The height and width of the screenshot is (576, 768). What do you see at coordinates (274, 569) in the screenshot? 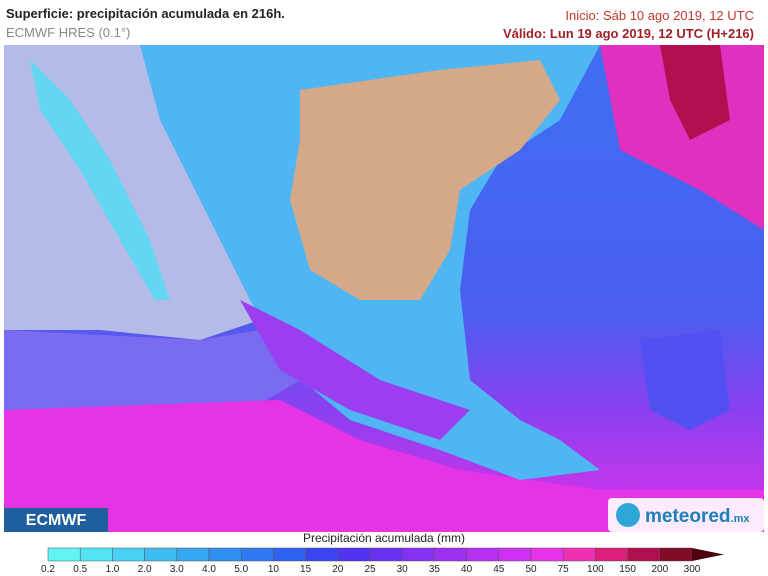
I see `legend-label: 10` at bounding box center [274, 569].